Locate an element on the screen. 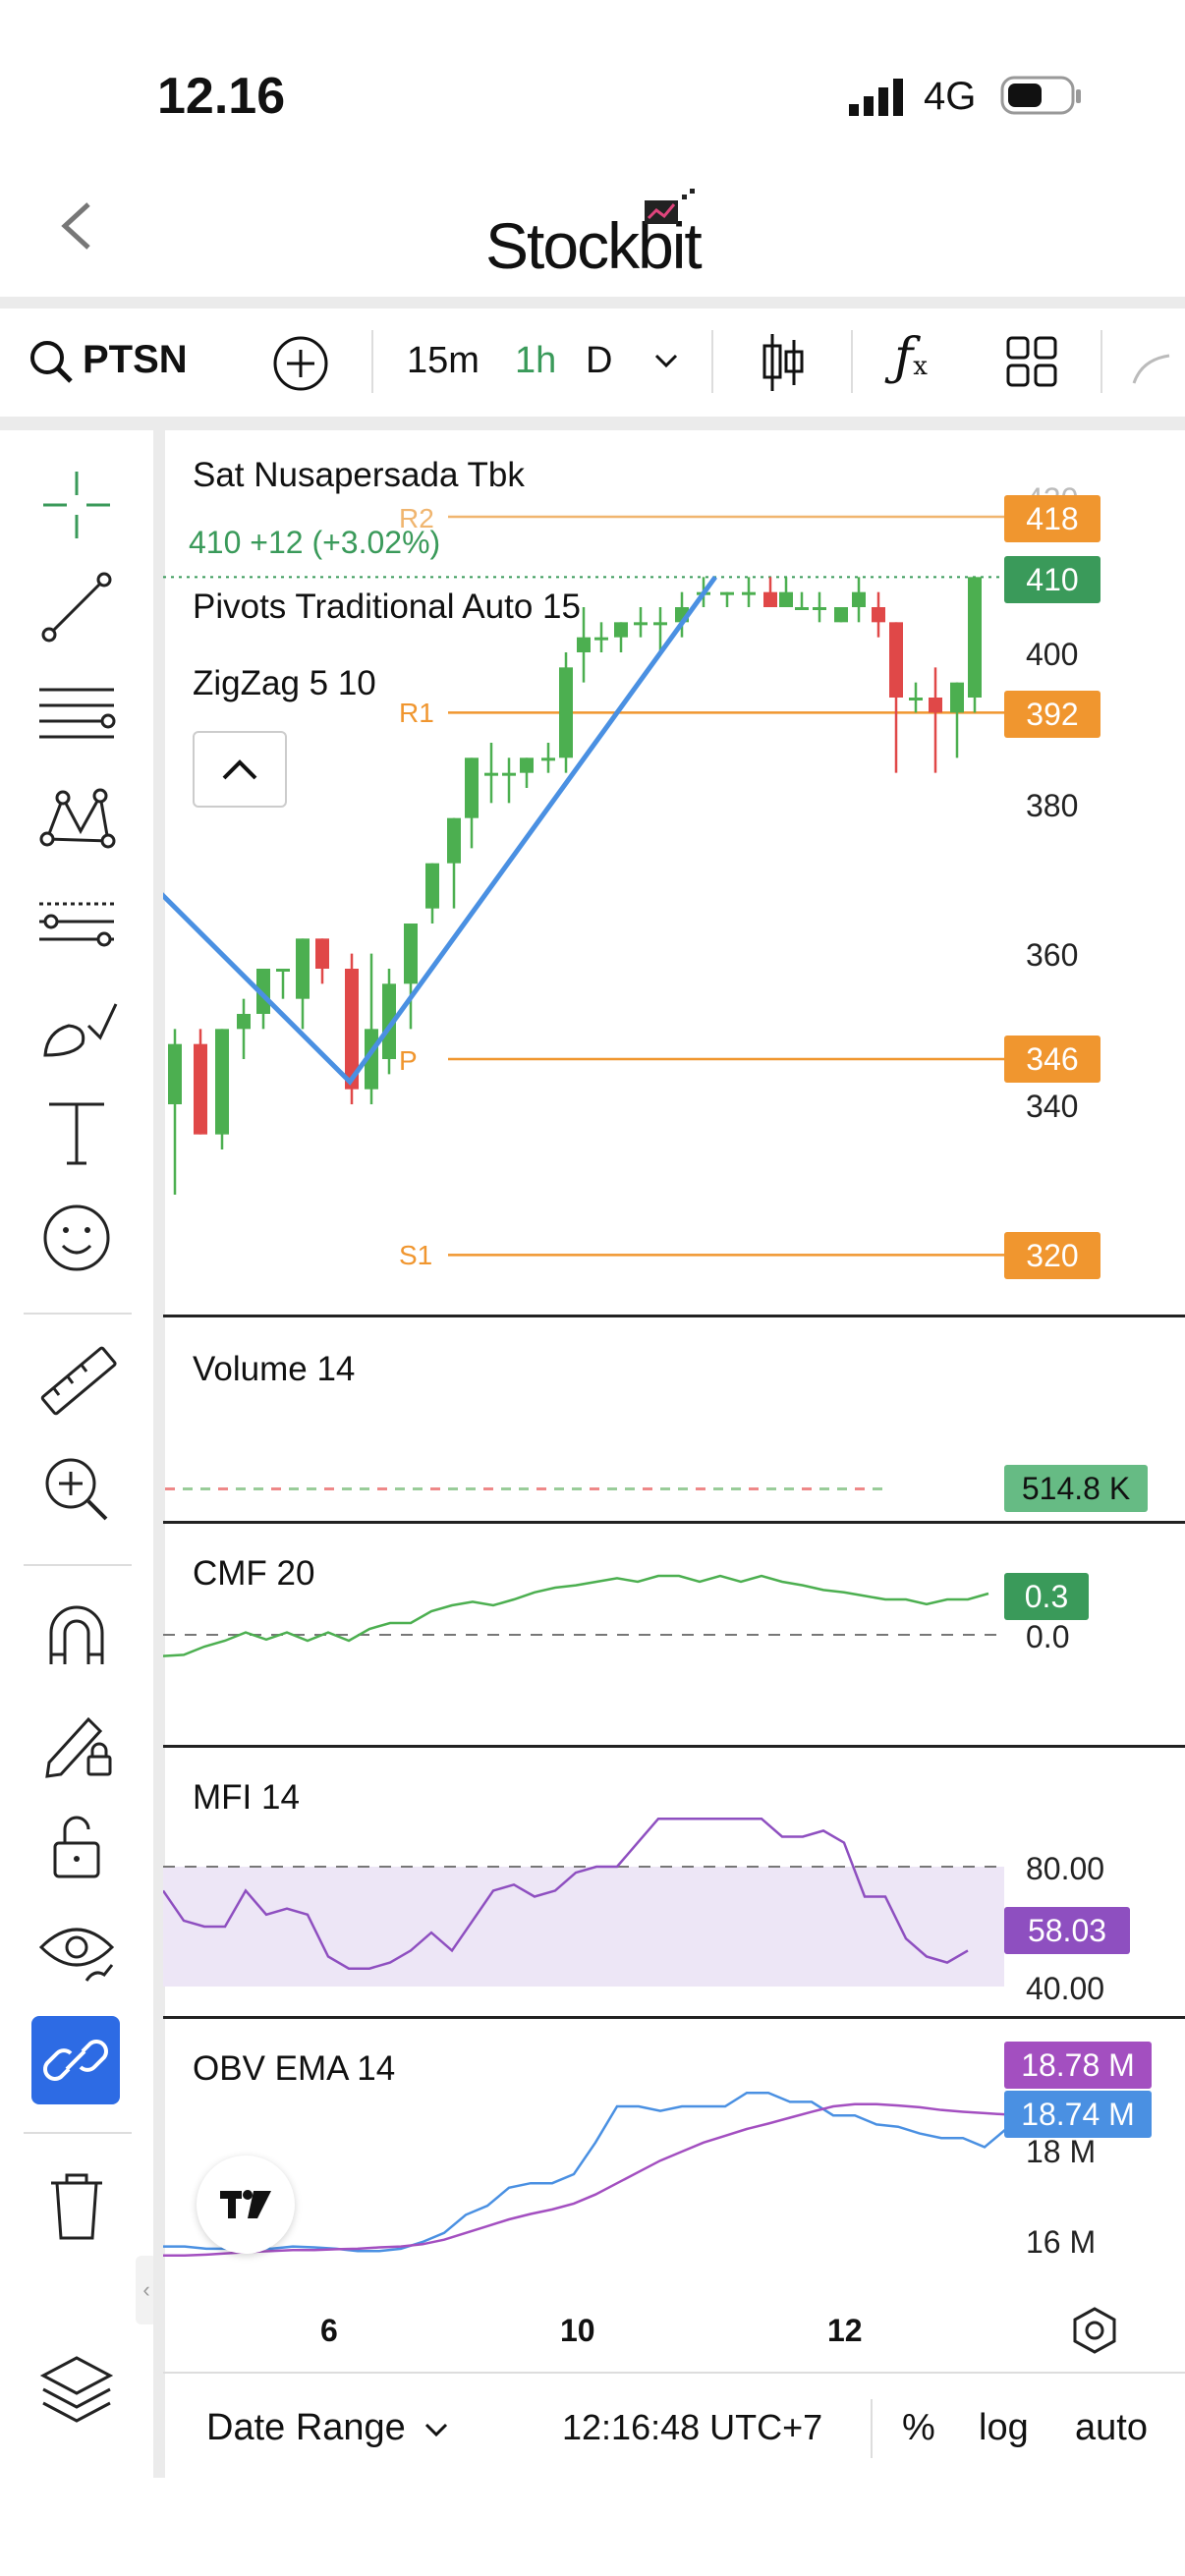 The image size is (1185, 2576). mfi-band is located at coordinates (583, 1927).